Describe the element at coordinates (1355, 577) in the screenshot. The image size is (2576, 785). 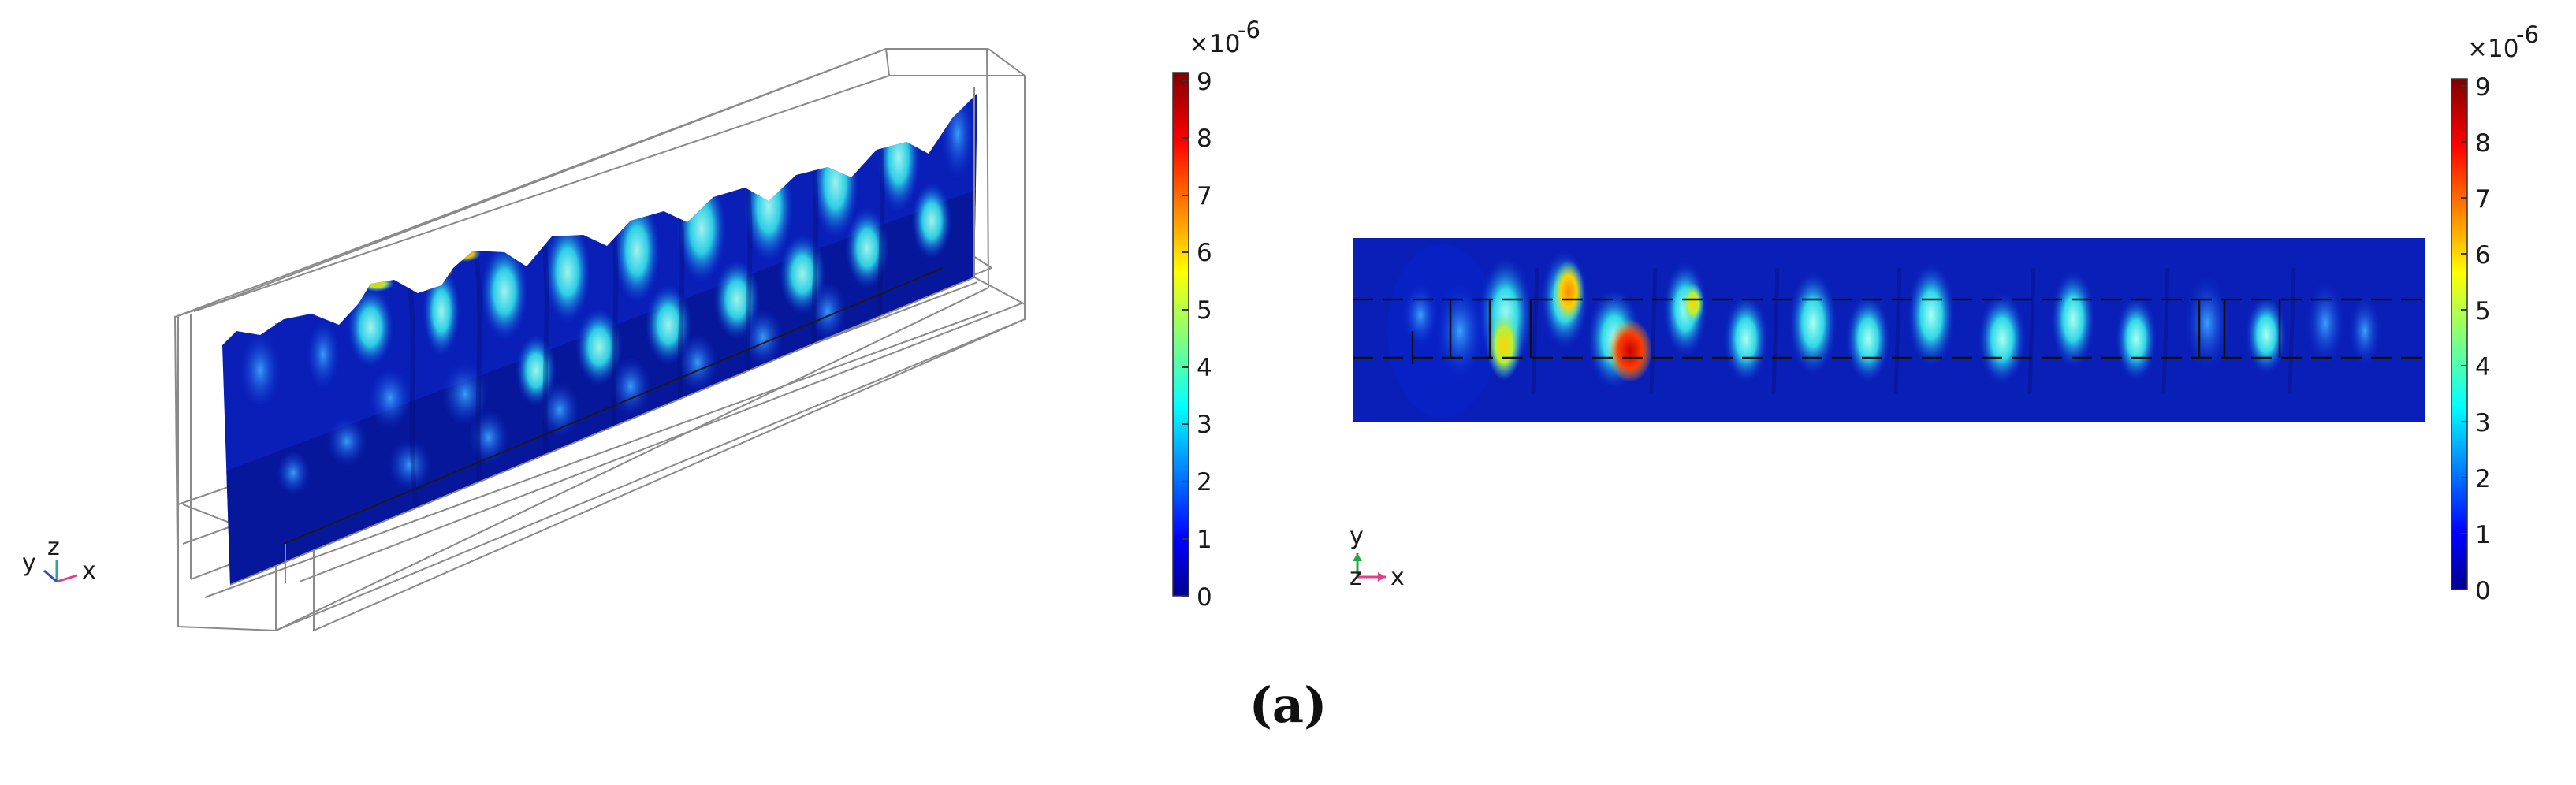
I see `triad-right-z-label: z` at that location.